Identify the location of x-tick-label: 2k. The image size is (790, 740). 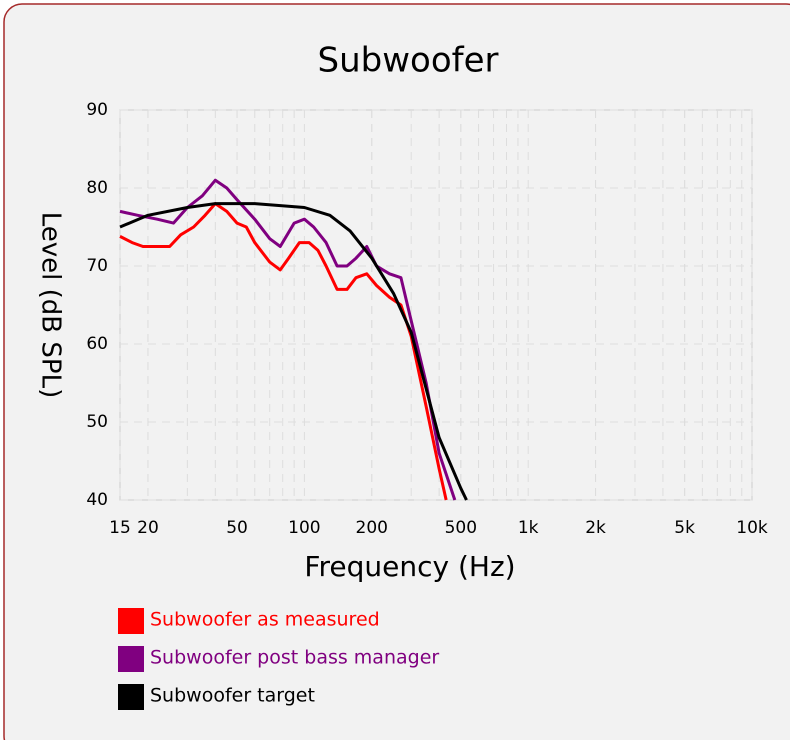
(595, 528).